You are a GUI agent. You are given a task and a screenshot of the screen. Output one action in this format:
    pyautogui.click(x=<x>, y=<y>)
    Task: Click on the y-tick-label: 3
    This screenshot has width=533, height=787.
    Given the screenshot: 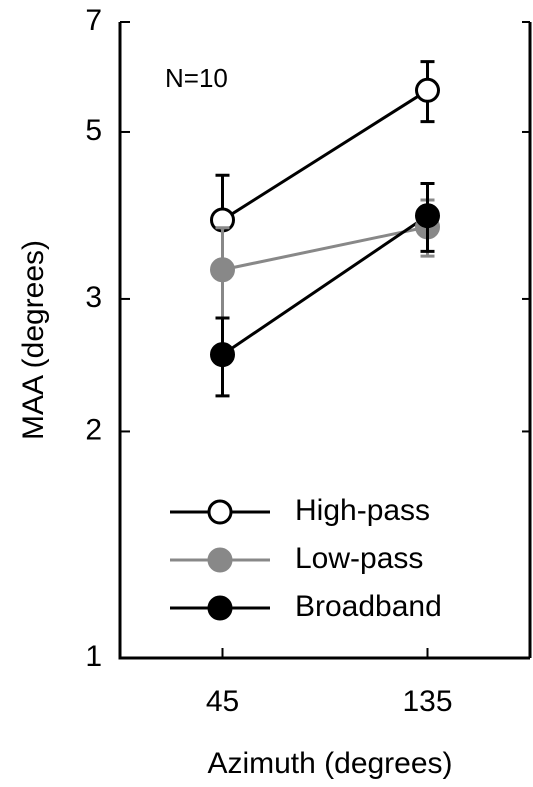 What is the action you would take?
    pyautogui.click(x=93, y=297)
    